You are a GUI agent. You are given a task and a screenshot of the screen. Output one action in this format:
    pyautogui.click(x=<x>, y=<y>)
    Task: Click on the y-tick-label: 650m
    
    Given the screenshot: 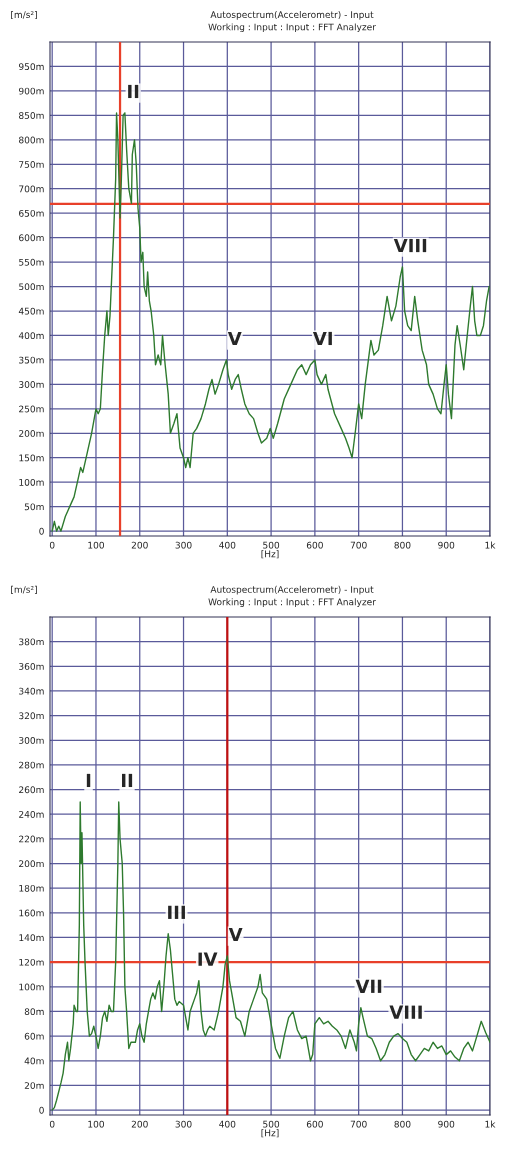 What is the action you would take?
    pyautogui.click(x=31, y=213)
    